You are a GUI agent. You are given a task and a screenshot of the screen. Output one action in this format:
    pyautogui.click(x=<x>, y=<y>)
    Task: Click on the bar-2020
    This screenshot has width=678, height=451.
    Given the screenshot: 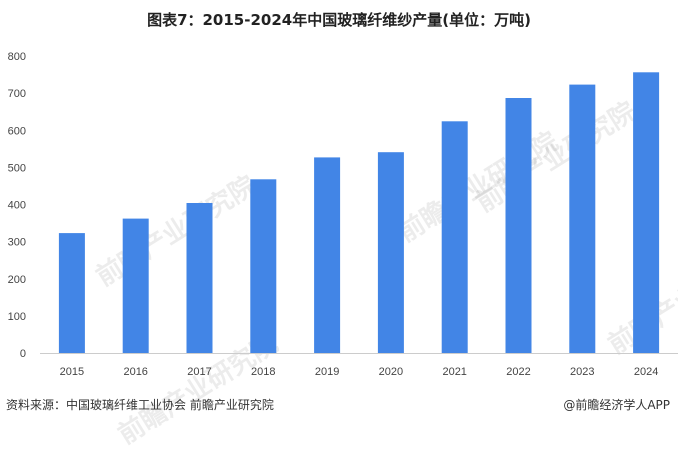 What is the action you would take?
    pyautogui.click(x=390, y=252)
    